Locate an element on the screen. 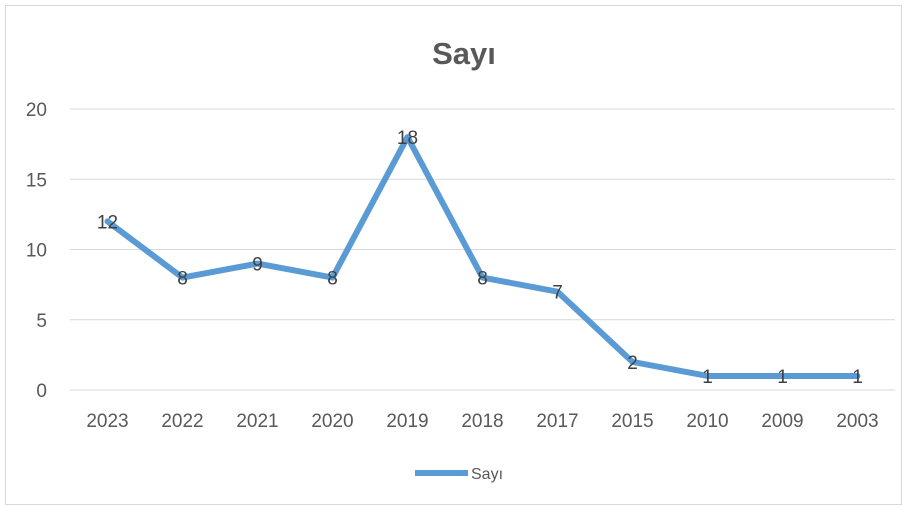  y-tick-label: 20 is located at coordinates (36, 110).